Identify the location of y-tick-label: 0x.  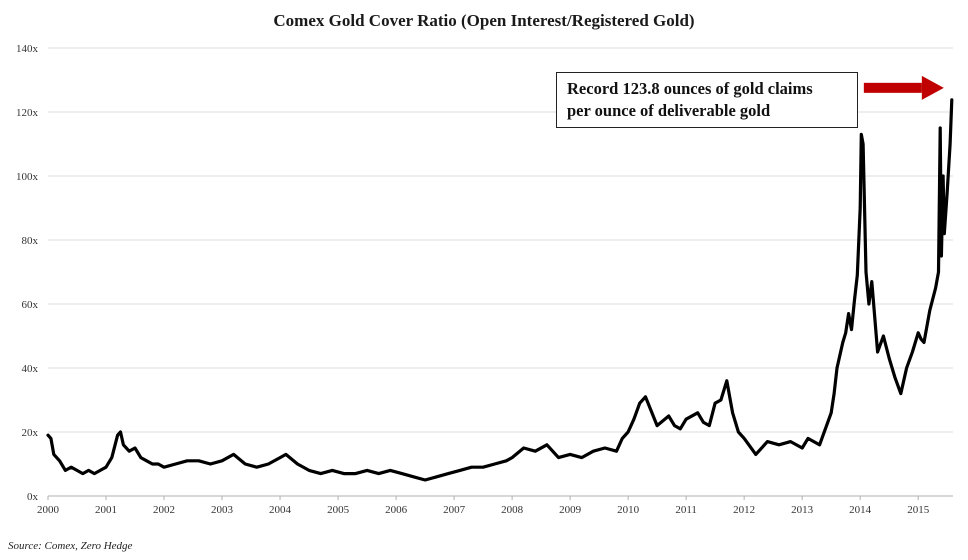
(33, 497).